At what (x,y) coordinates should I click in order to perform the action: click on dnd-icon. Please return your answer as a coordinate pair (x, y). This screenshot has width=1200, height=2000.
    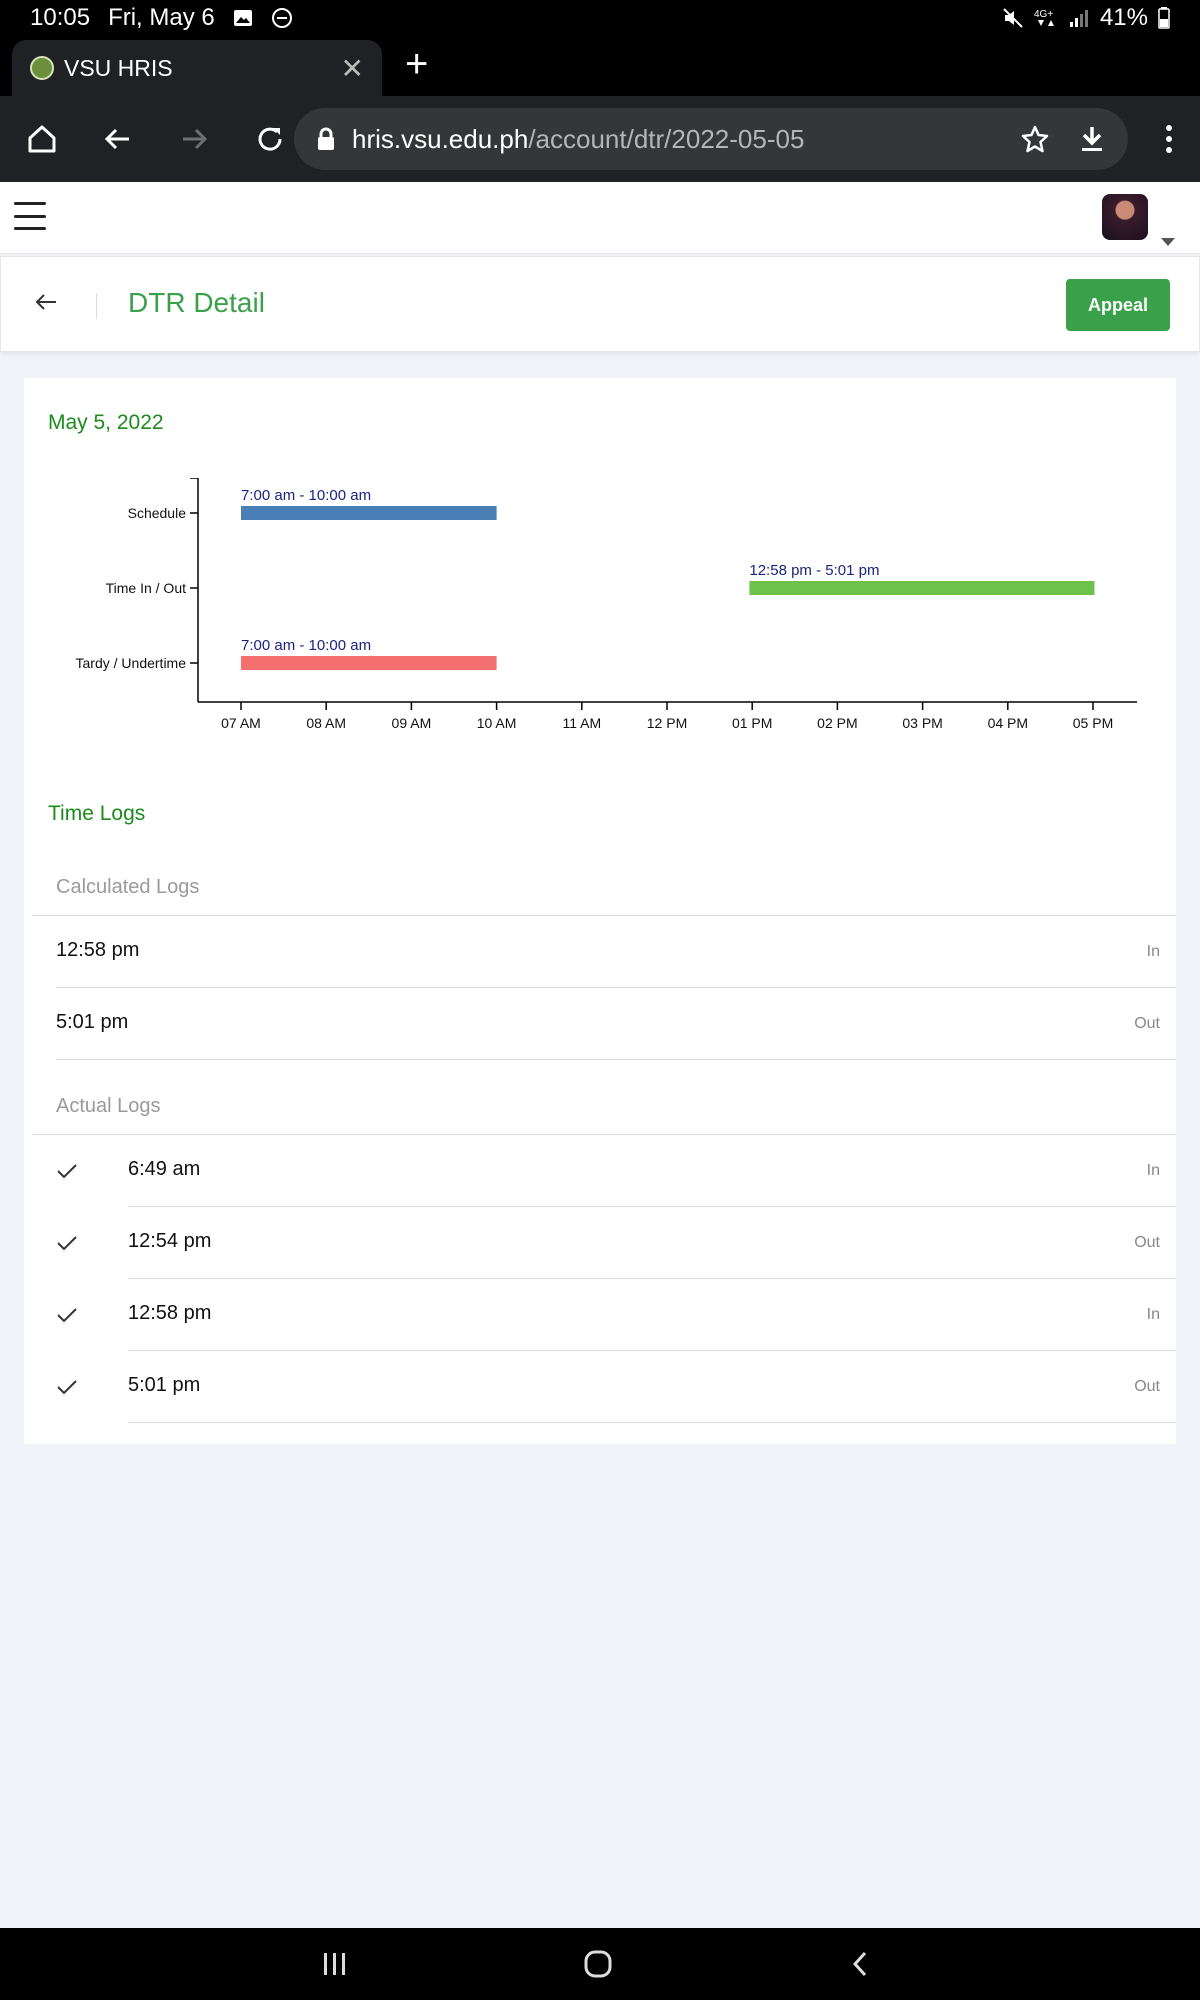
    Looking at the image, I should click on (282, 18).